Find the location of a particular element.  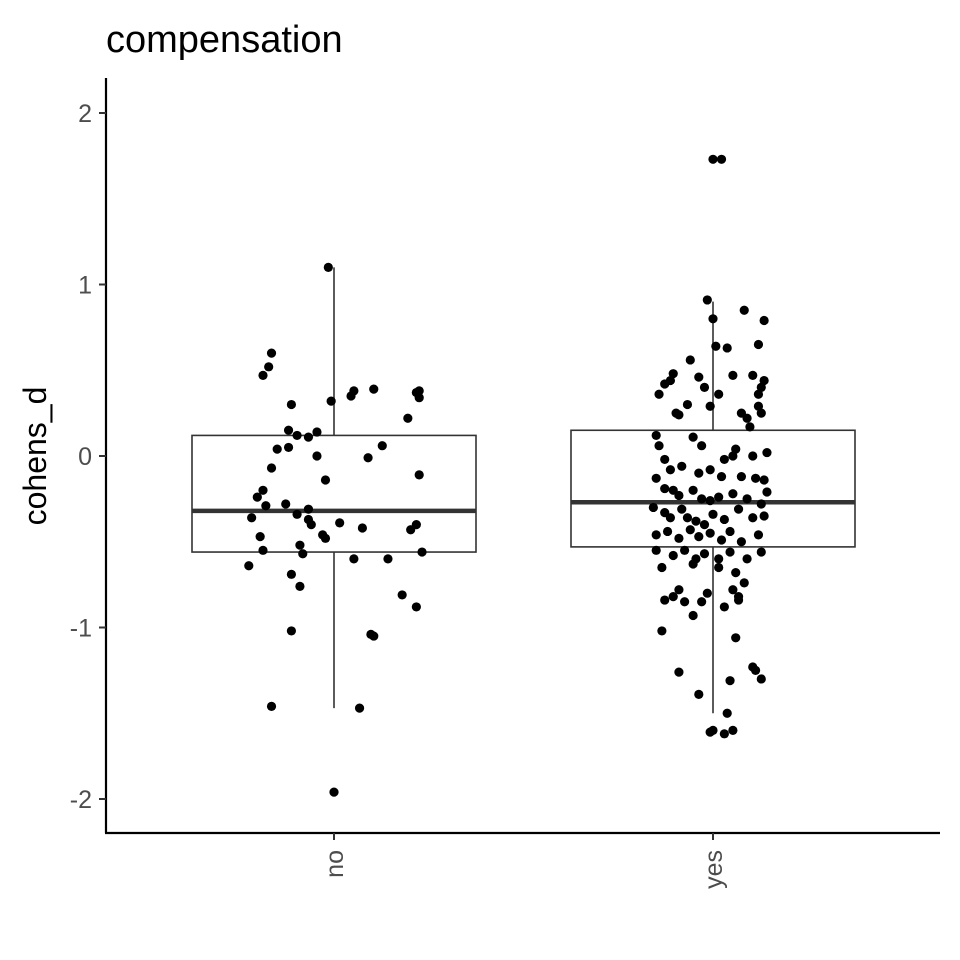

box-yes is located at coordinates (713, 488).